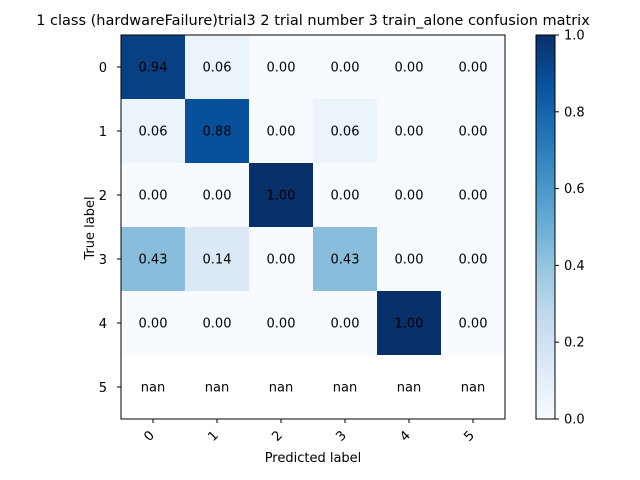  Describe the element at coordinates (103, 388) in the screenshot. I see `y-tick-label: 5` at that location.